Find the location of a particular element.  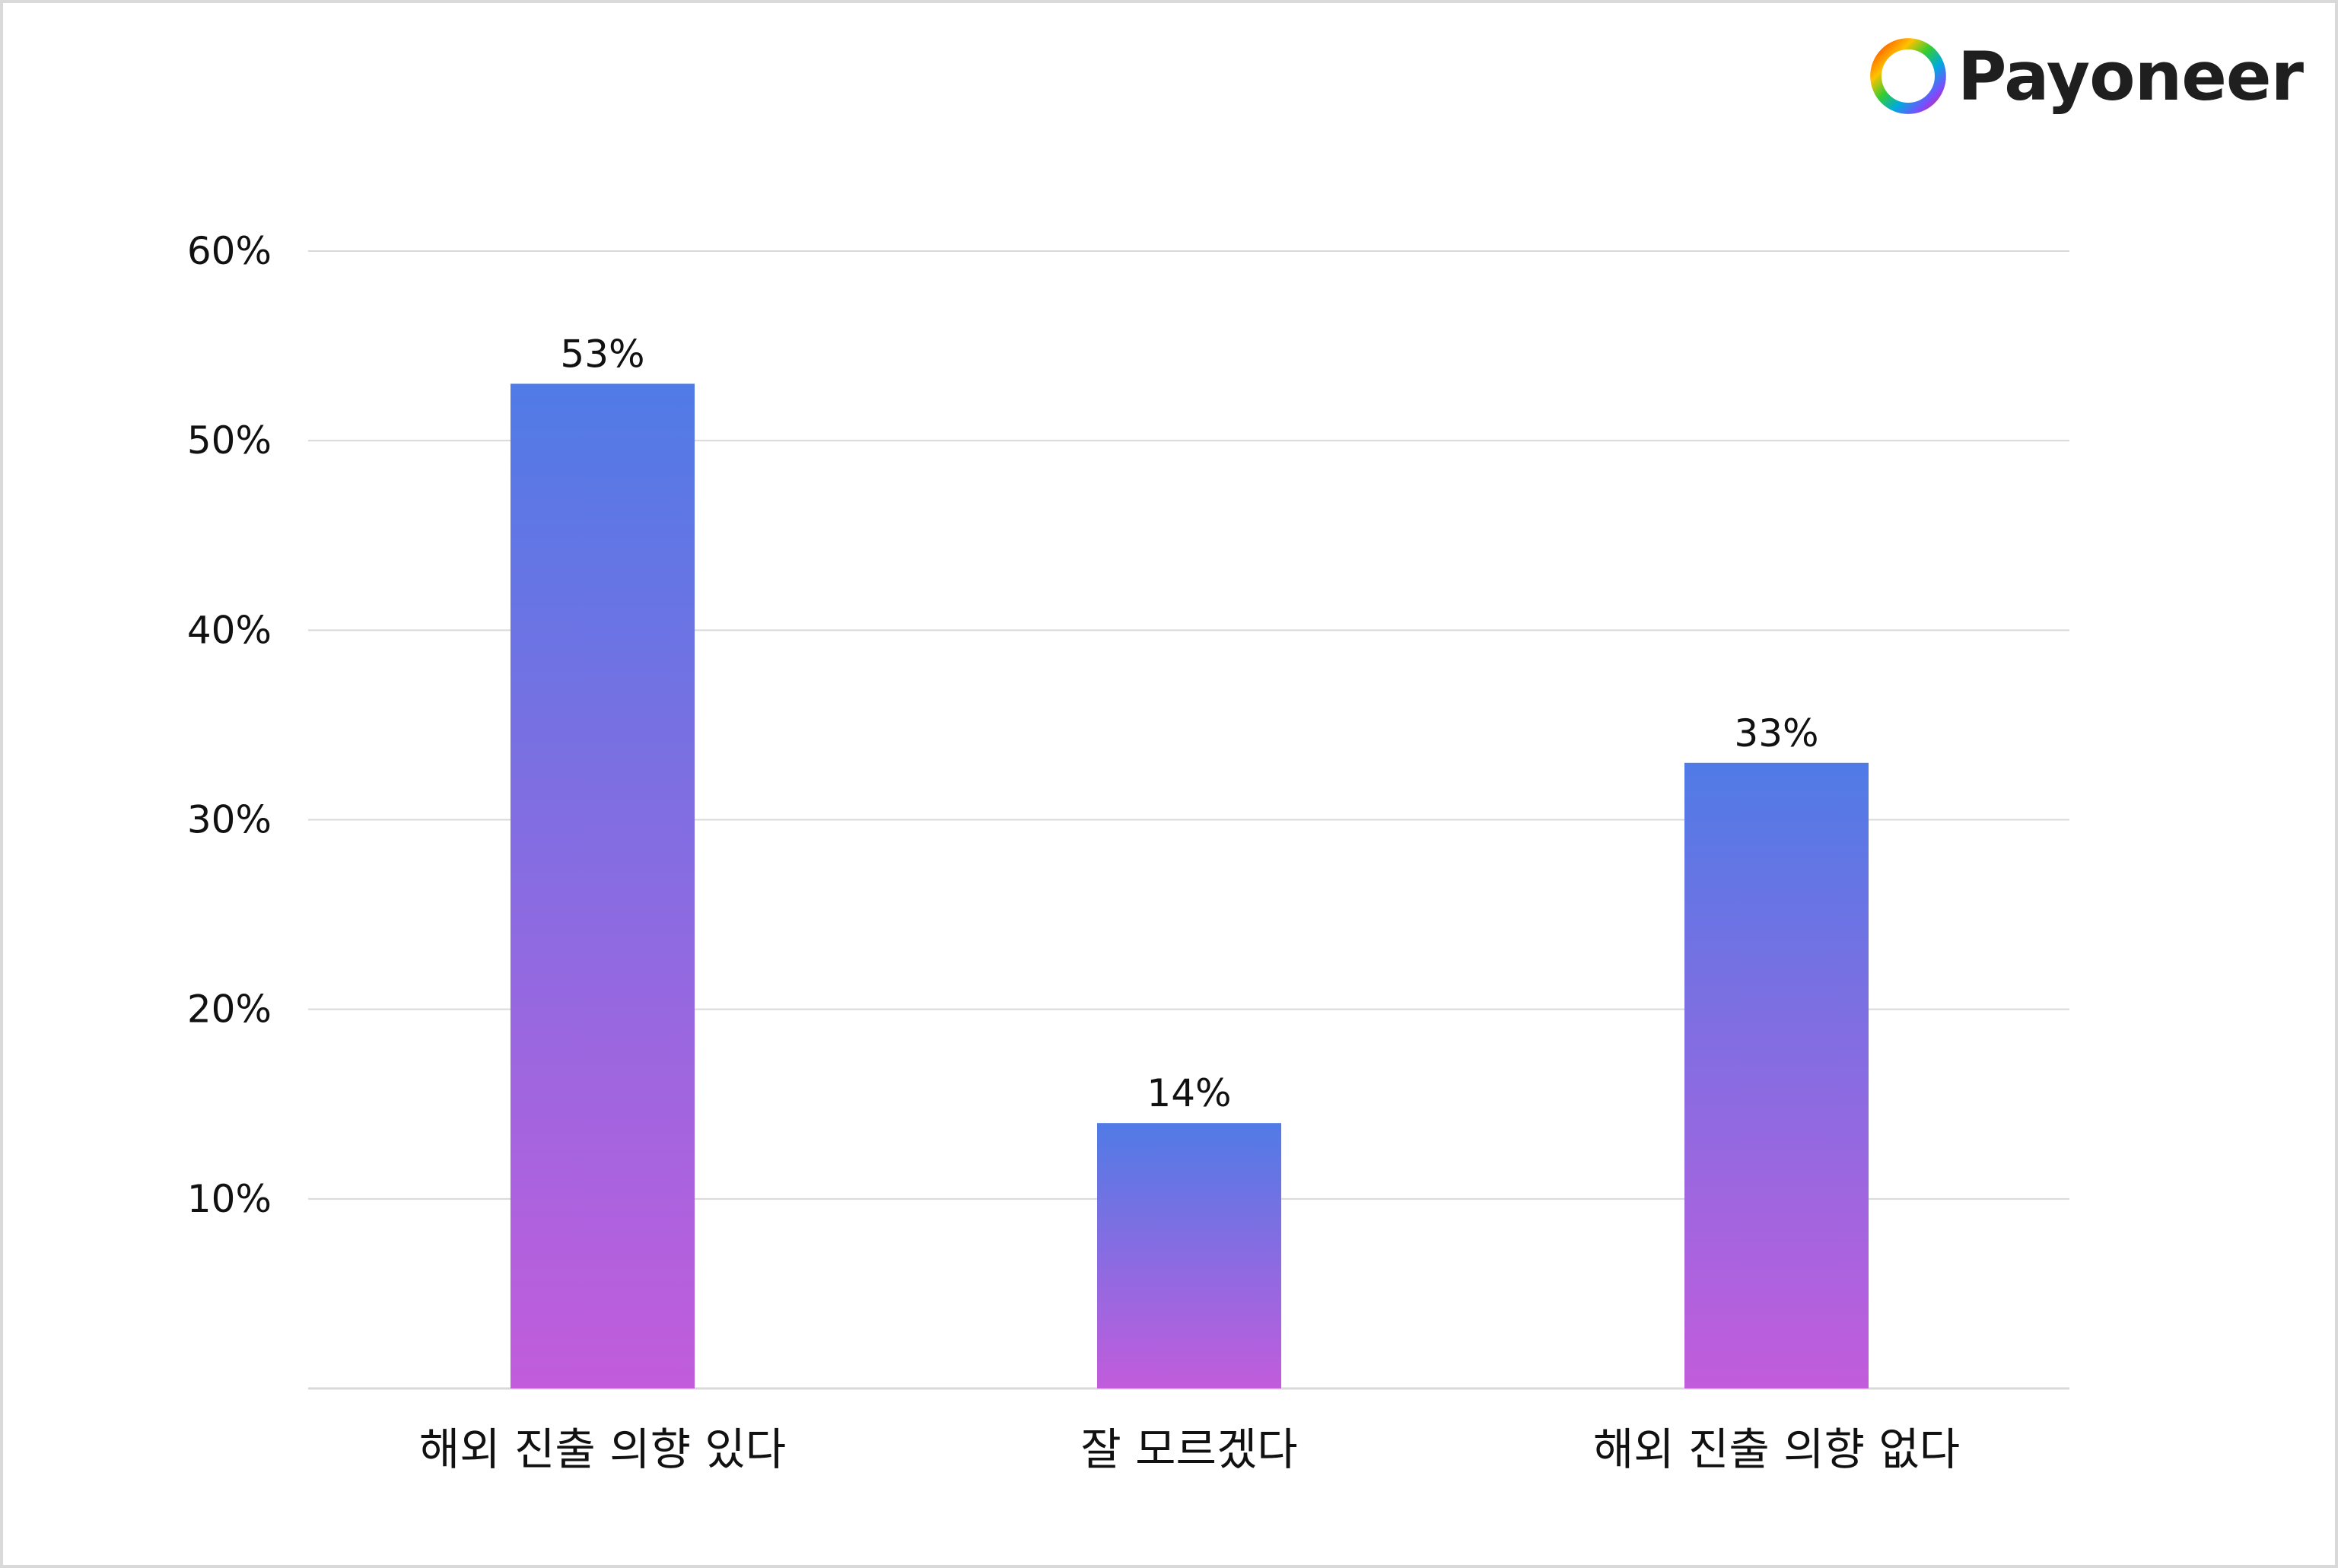

brand-name: Payoneer is located at coordinates (2130, 76).